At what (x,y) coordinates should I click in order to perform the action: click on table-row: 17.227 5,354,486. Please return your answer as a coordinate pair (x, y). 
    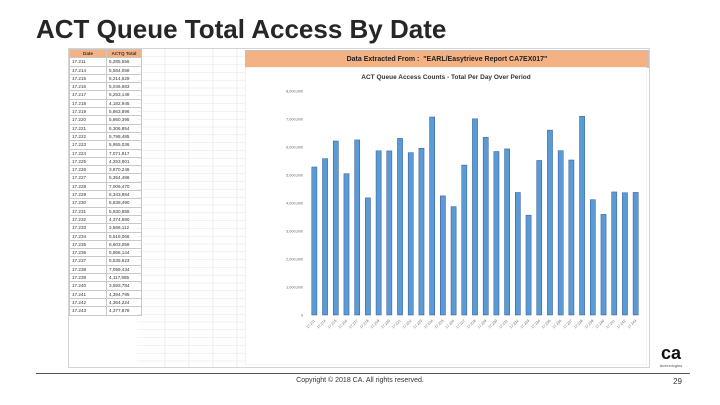
    Looking at the image, I should click on (105, 178).